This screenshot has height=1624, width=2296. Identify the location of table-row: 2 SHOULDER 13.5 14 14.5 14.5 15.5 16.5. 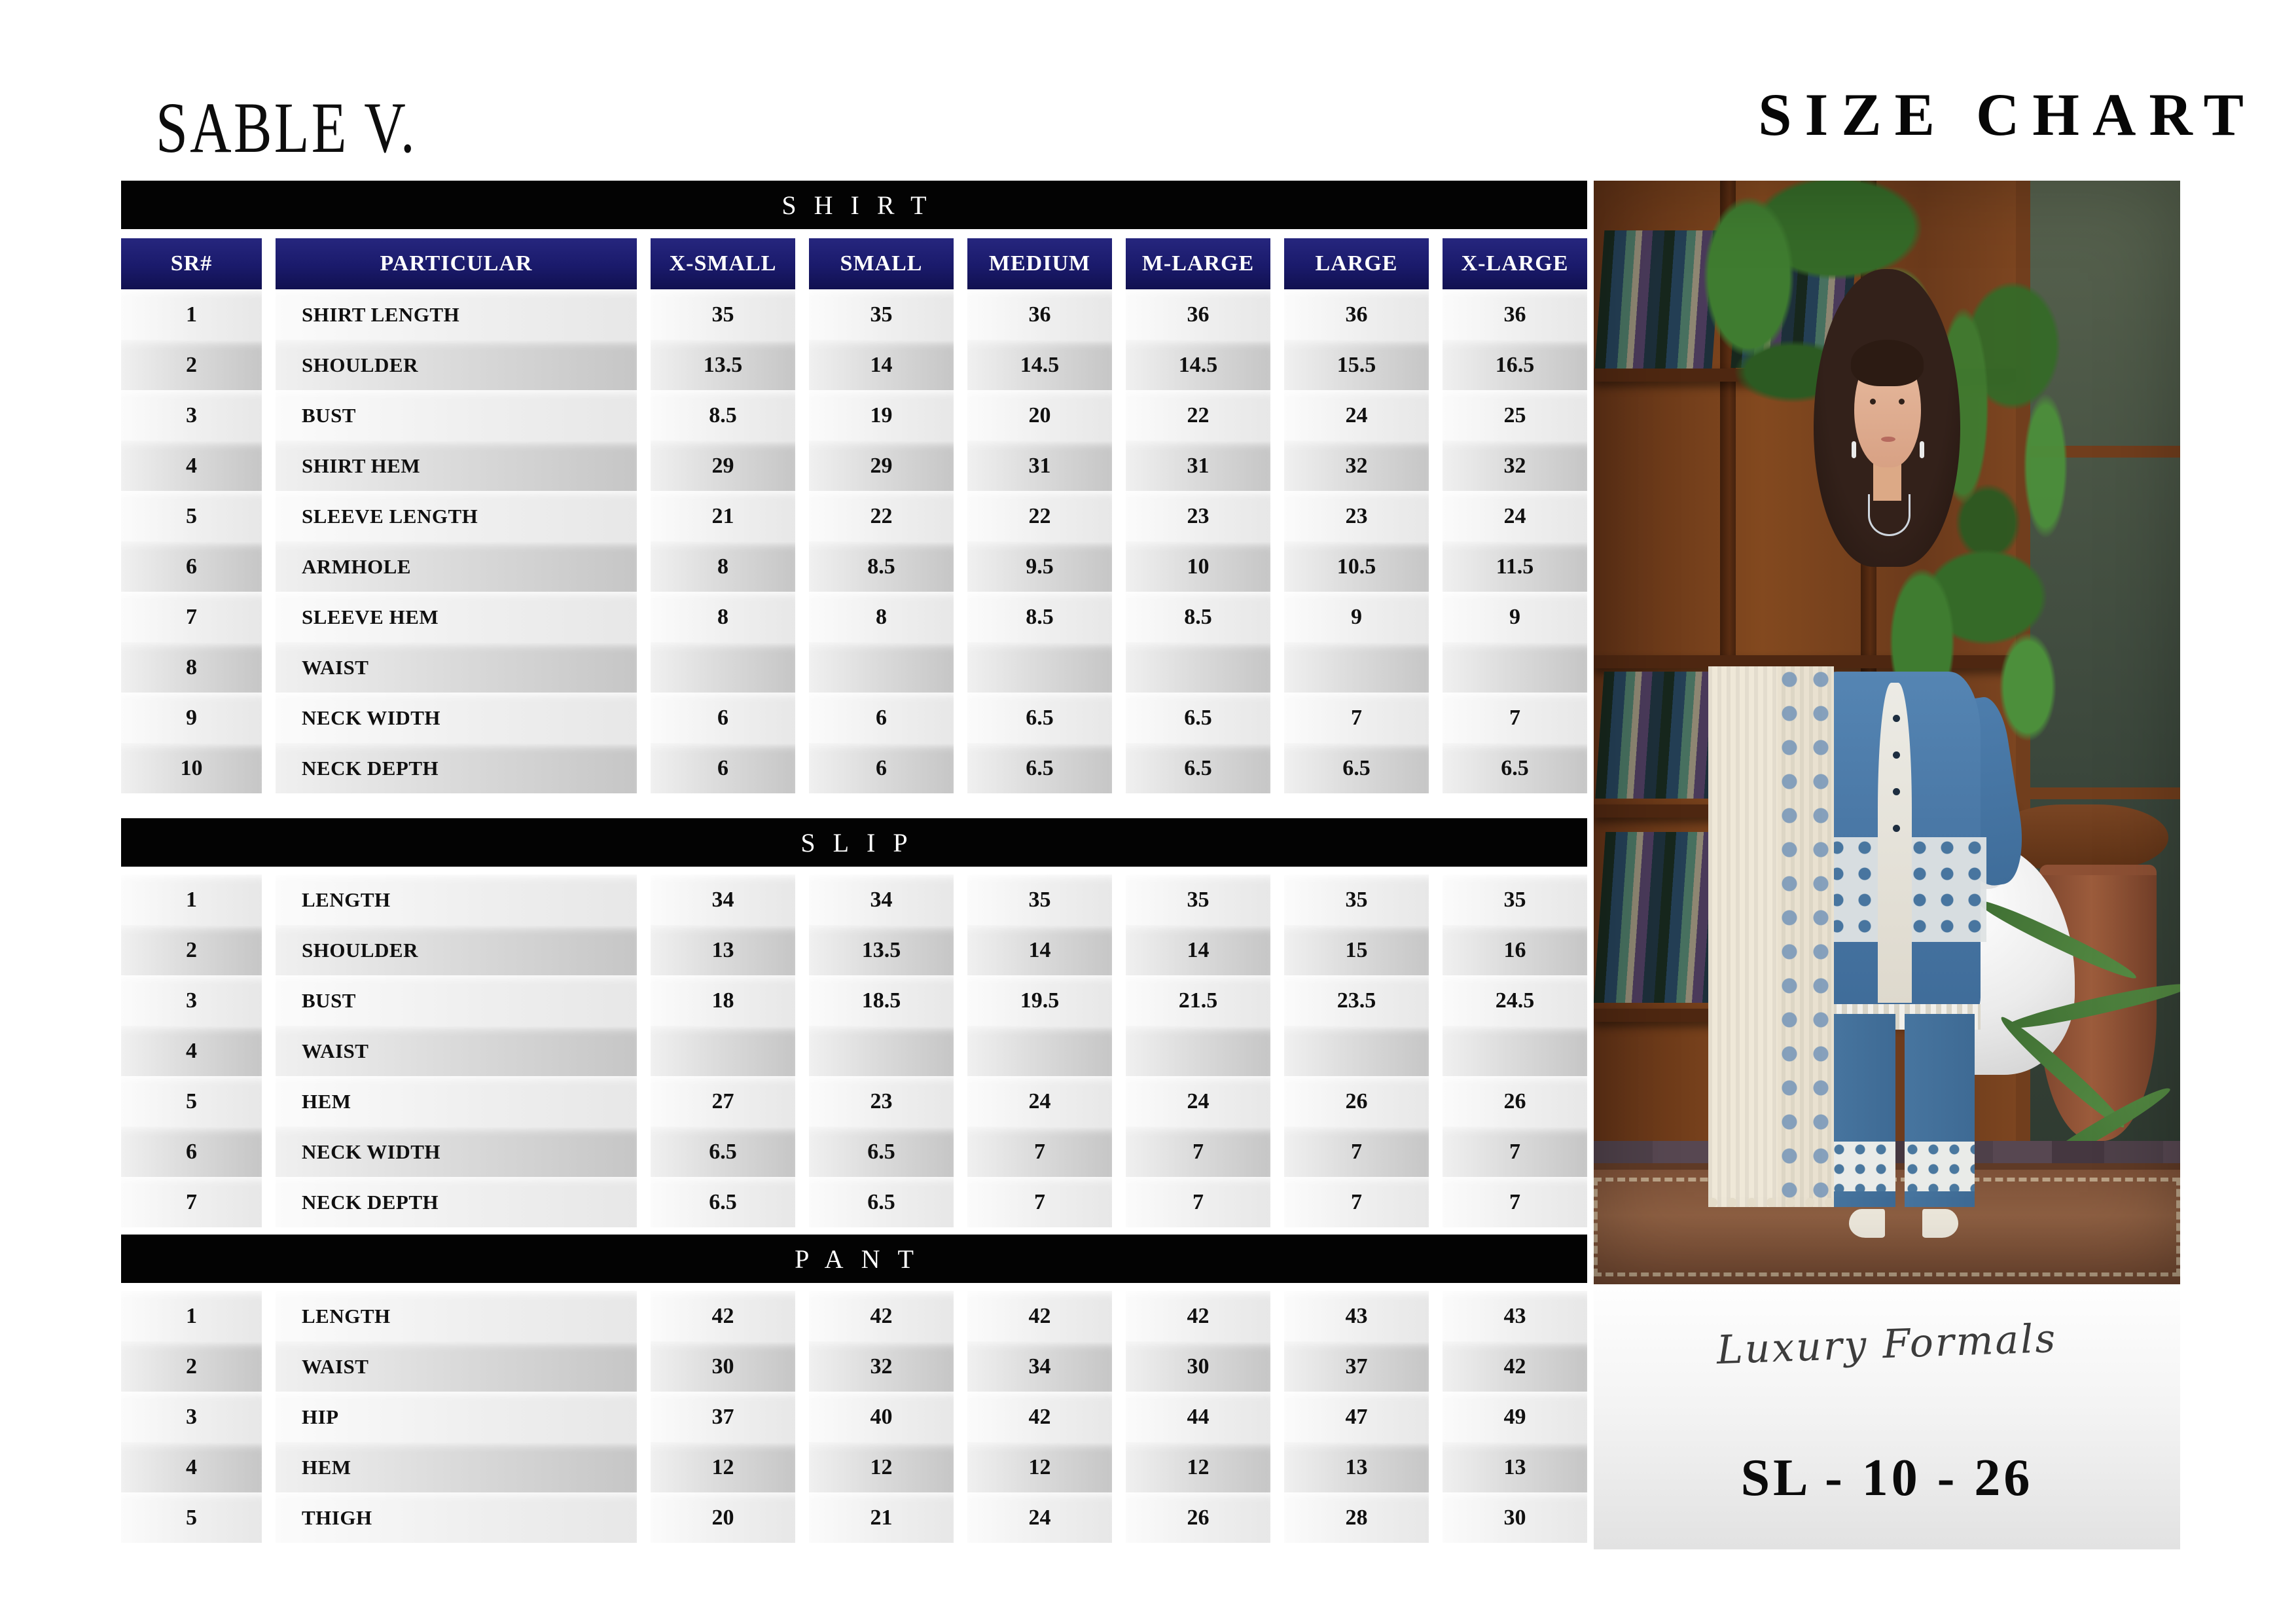
(854, 365).